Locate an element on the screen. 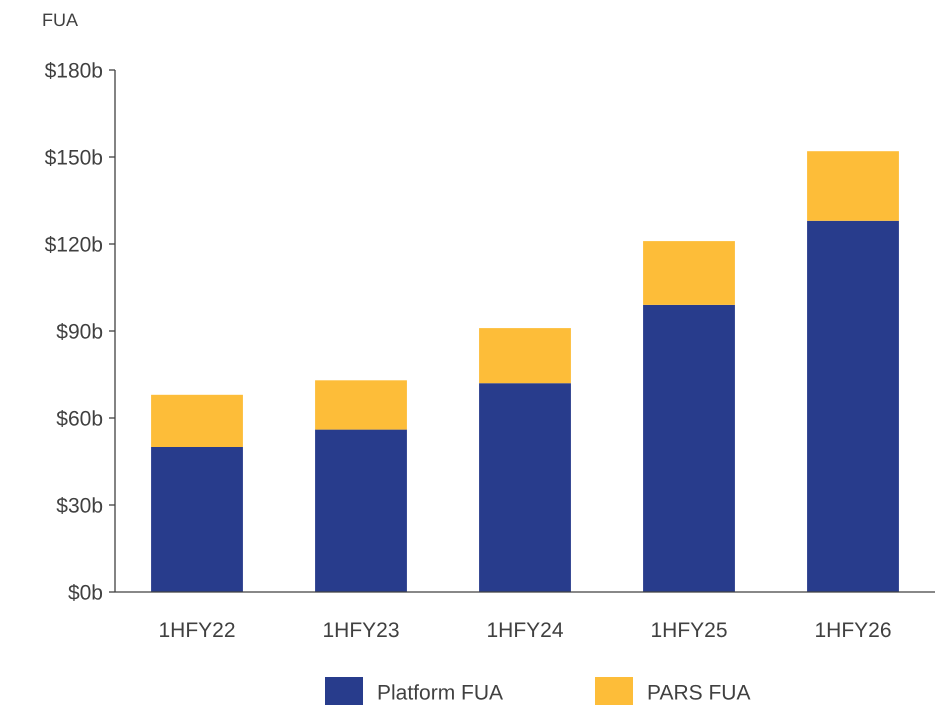  y-tick-label: $120b is located at coordinates (73, 244).